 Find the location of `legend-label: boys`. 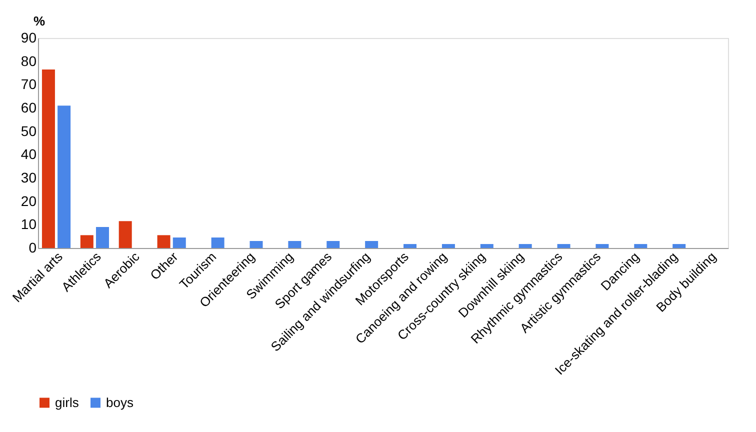

legend-label: boys is located at coordinates (120, 402).